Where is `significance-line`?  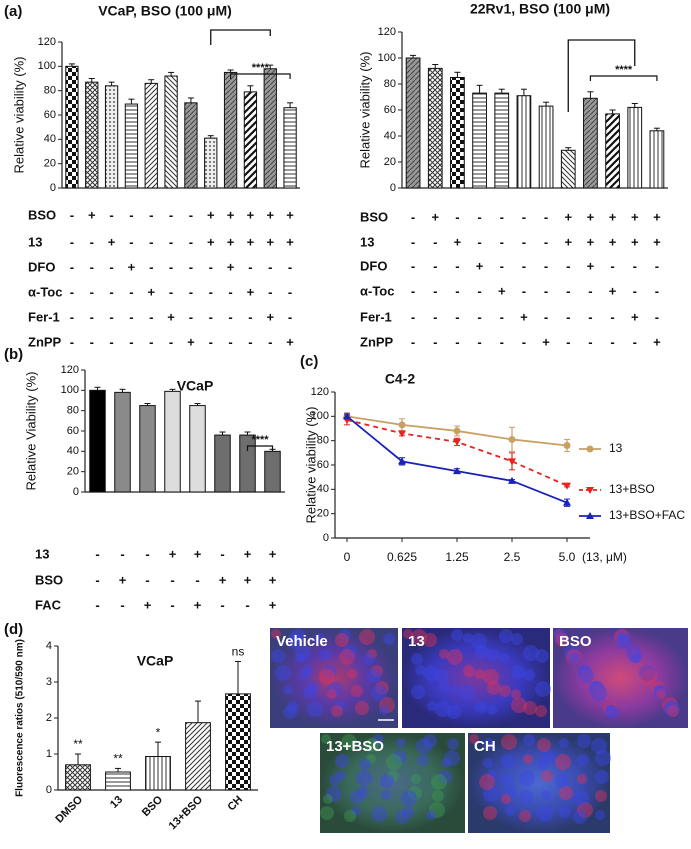 significance-line is located at coordinates (623, 78).